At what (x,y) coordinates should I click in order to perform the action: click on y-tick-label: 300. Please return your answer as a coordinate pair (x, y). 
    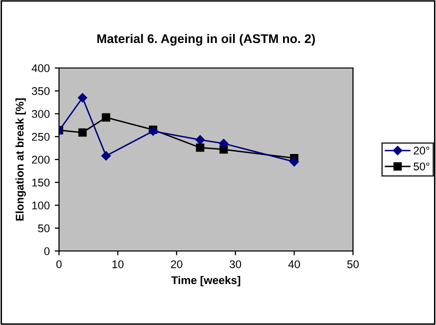
    Looking at the image, I should click on (41, 114).